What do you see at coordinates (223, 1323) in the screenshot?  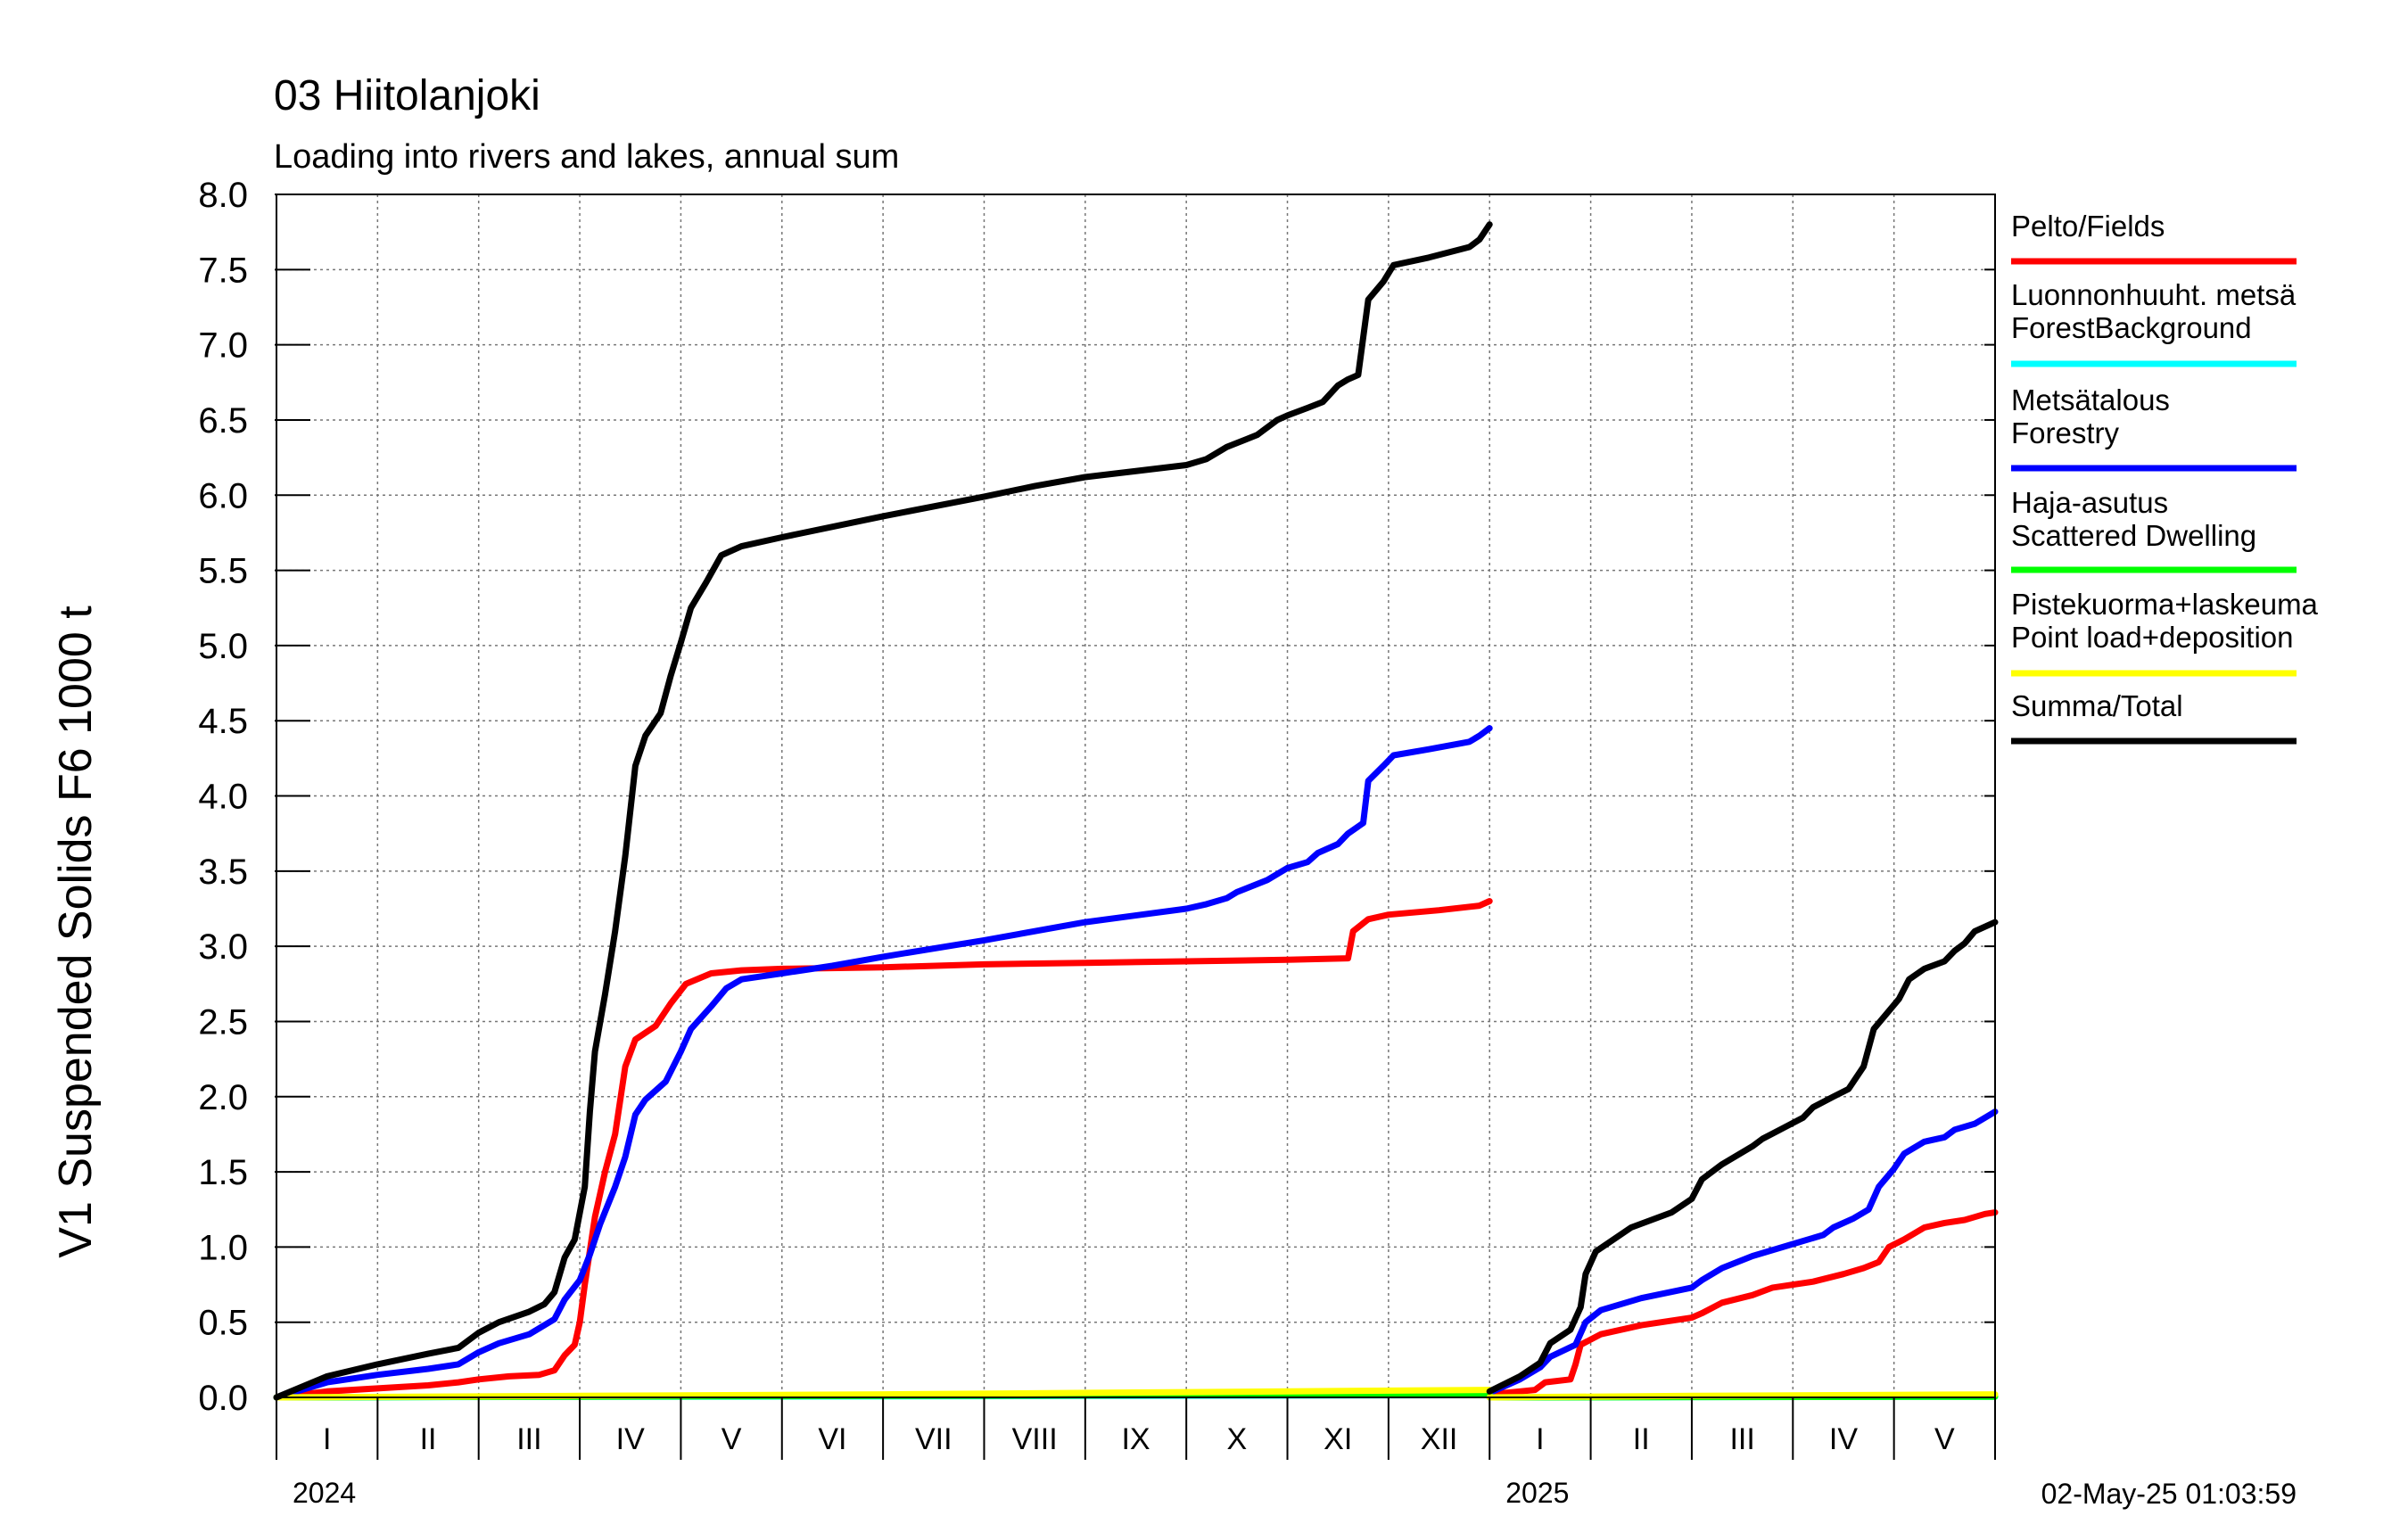 I see `y-tick-label: 0.5` at bounding box center [223, 1323].